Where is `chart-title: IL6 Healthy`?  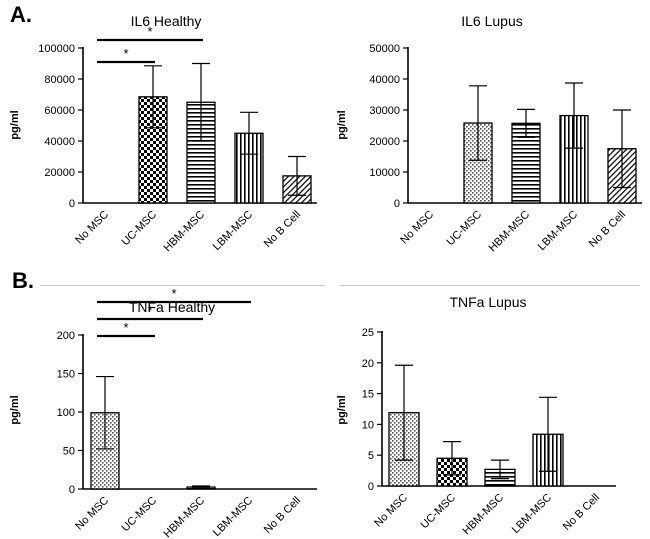 chart-title: IL6 Healthy is located at coordinates (166, 21).